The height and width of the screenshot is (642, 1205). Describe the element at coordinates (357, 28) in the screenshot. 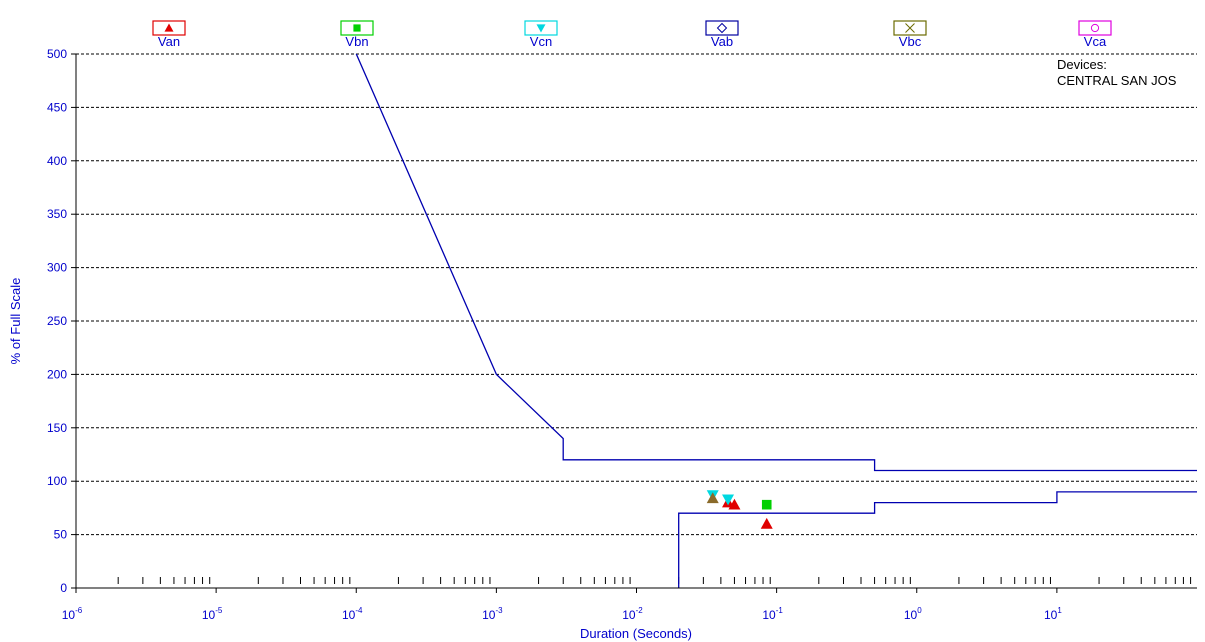

I see `legend-marker-square-icon` at that location.